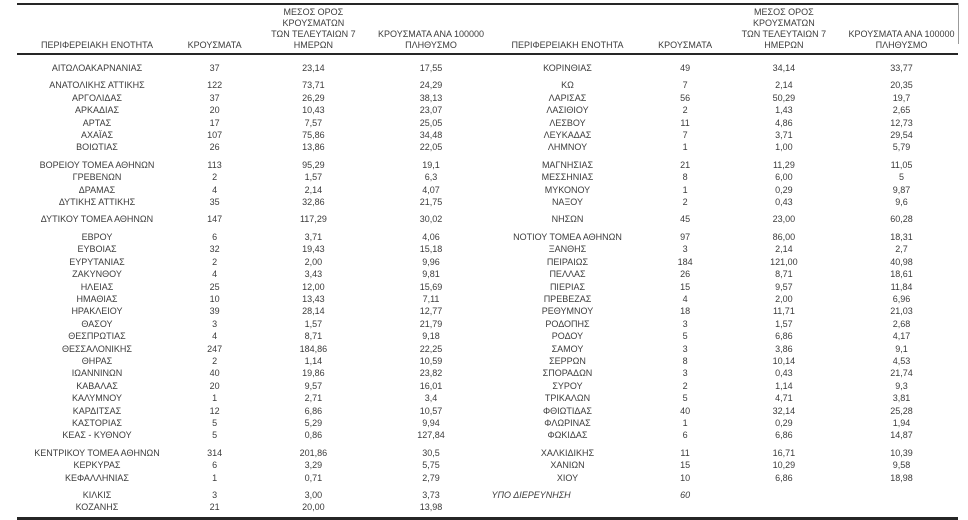  I want to click on table-row: ΑΡΚΑΔΙΑΣ 20 10,43 23,07, so click(252, 110).